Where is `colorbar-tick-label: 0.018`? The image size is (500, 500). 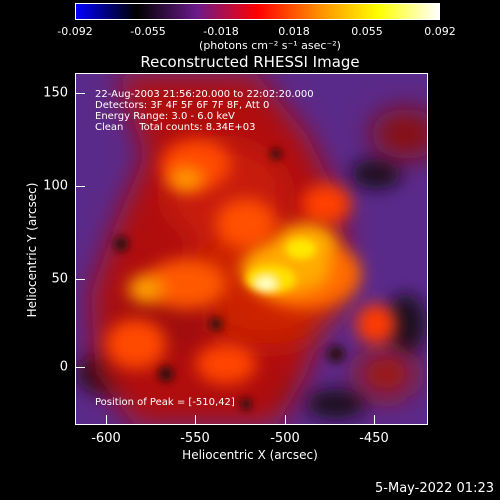
colorbar-tick-label: 0.018 is located at coordinates (294, 31).